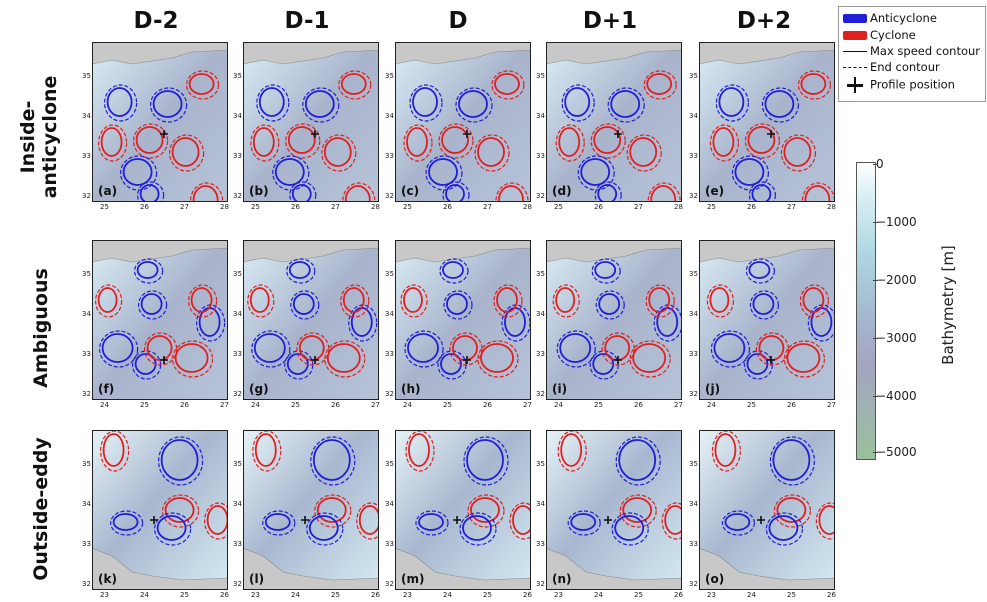  What do you see at coordinates (562, 191) in the screenshot?
I see `panel-label: (d)` at bounding box center [562, 191].